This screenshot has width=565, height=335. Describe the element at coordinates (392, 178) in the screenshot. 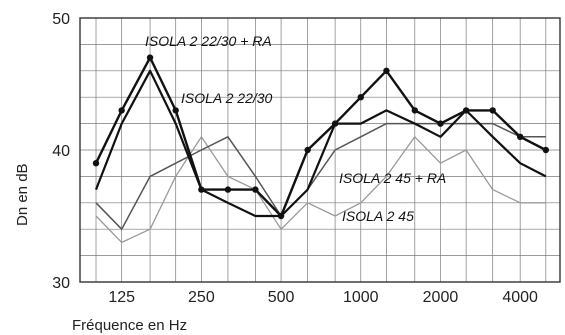

I see `series-label-isola-45-ra: ISOLA 2 45 + RA` at that location.